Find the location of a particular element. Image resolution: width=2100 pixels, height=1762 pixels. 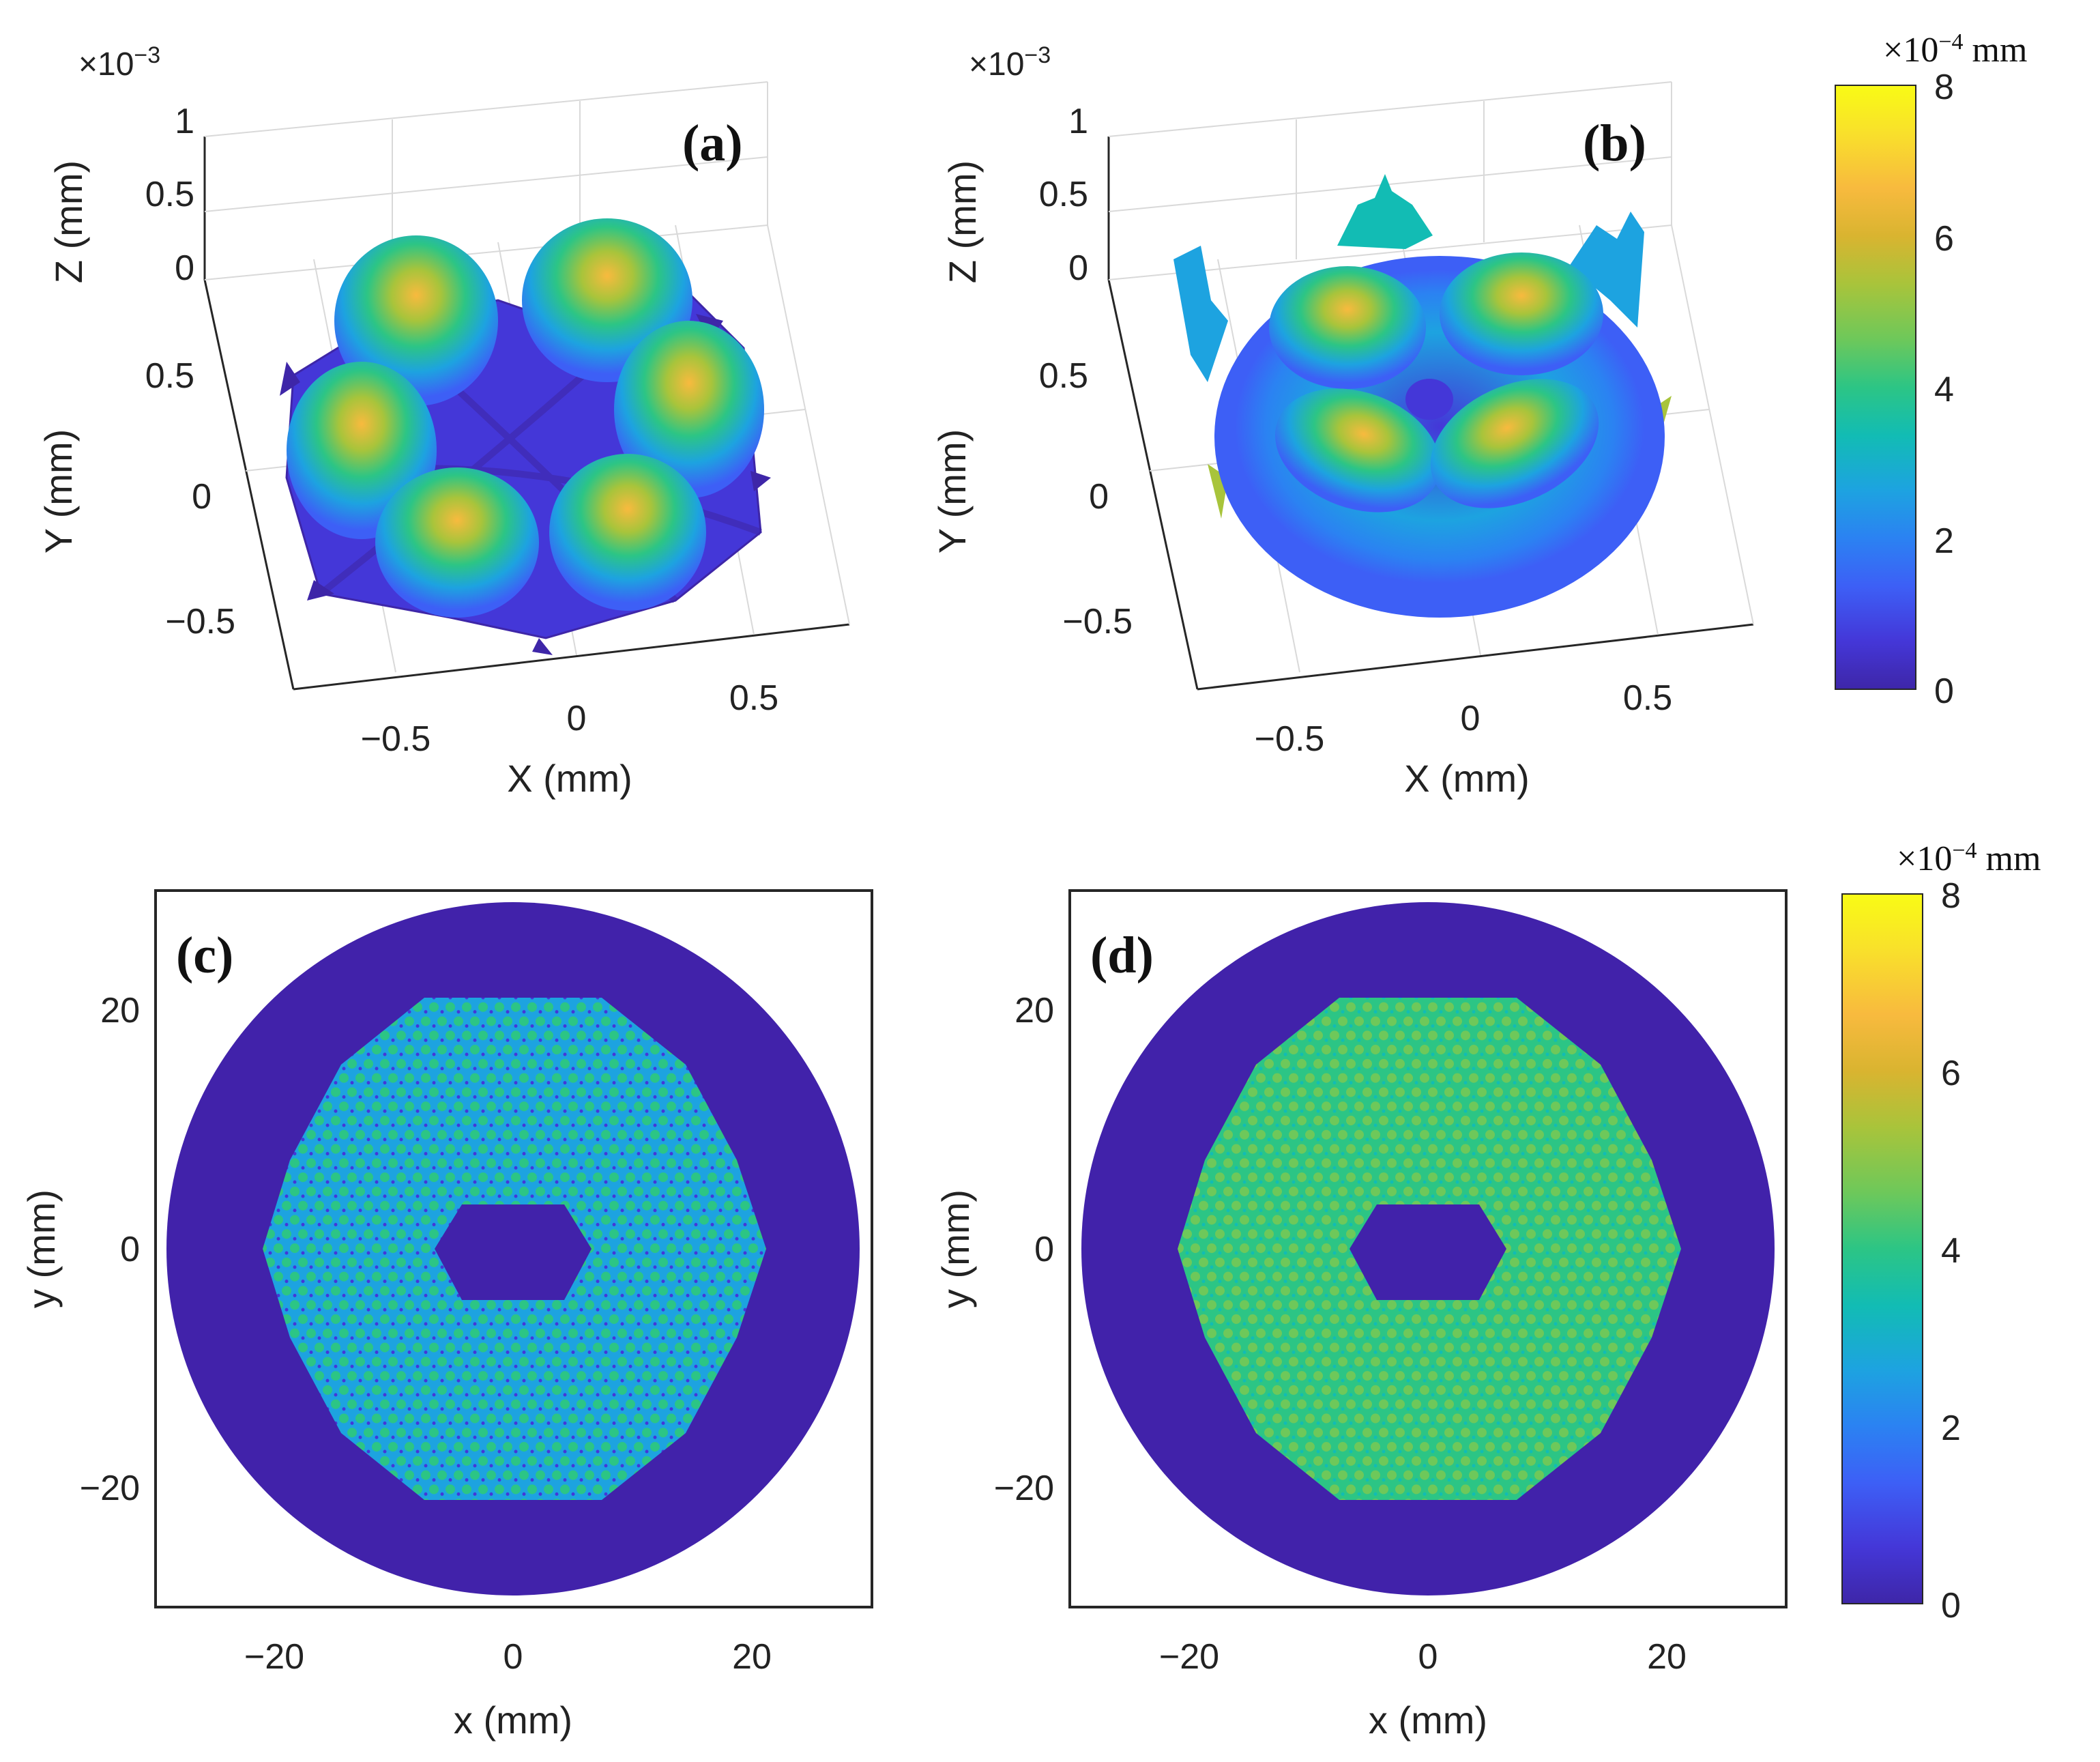

colorbar-top-tick: 6 is located at coordinates (1944, 239).